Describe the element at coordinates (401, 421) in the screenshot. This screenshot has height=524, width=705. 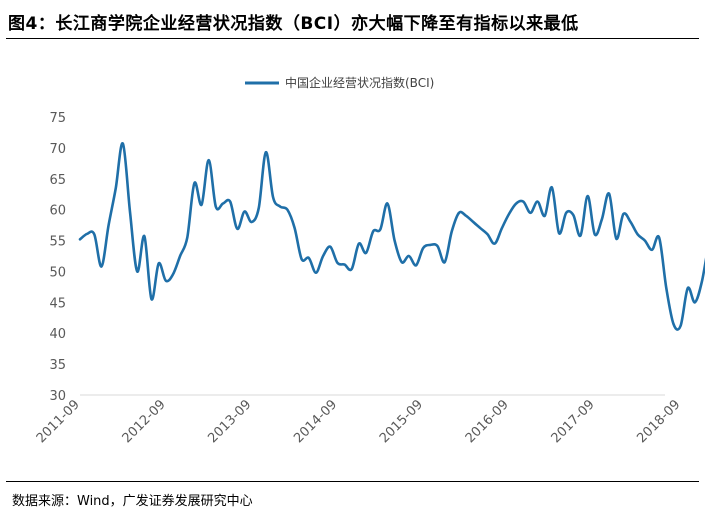
I see `x-tick-label: 2015-09` at that location.